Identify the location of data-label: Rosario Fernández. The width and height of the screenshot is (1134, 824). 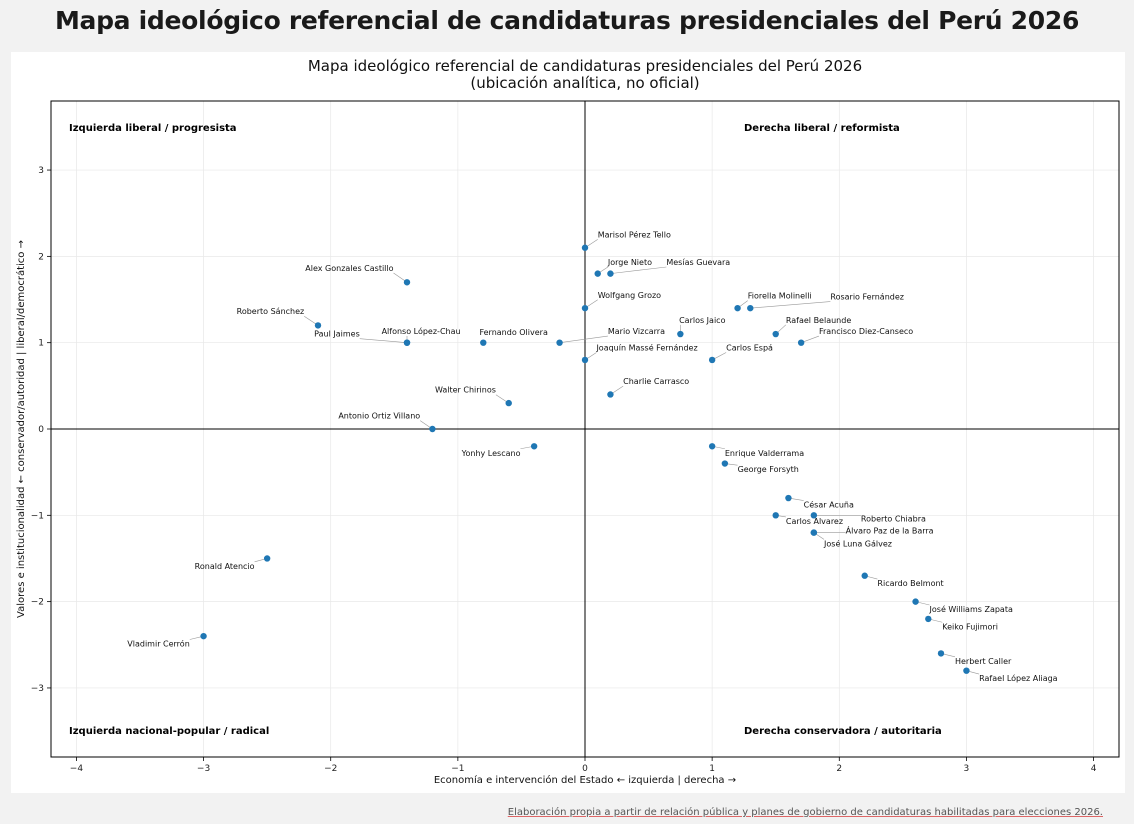
(867, 297).